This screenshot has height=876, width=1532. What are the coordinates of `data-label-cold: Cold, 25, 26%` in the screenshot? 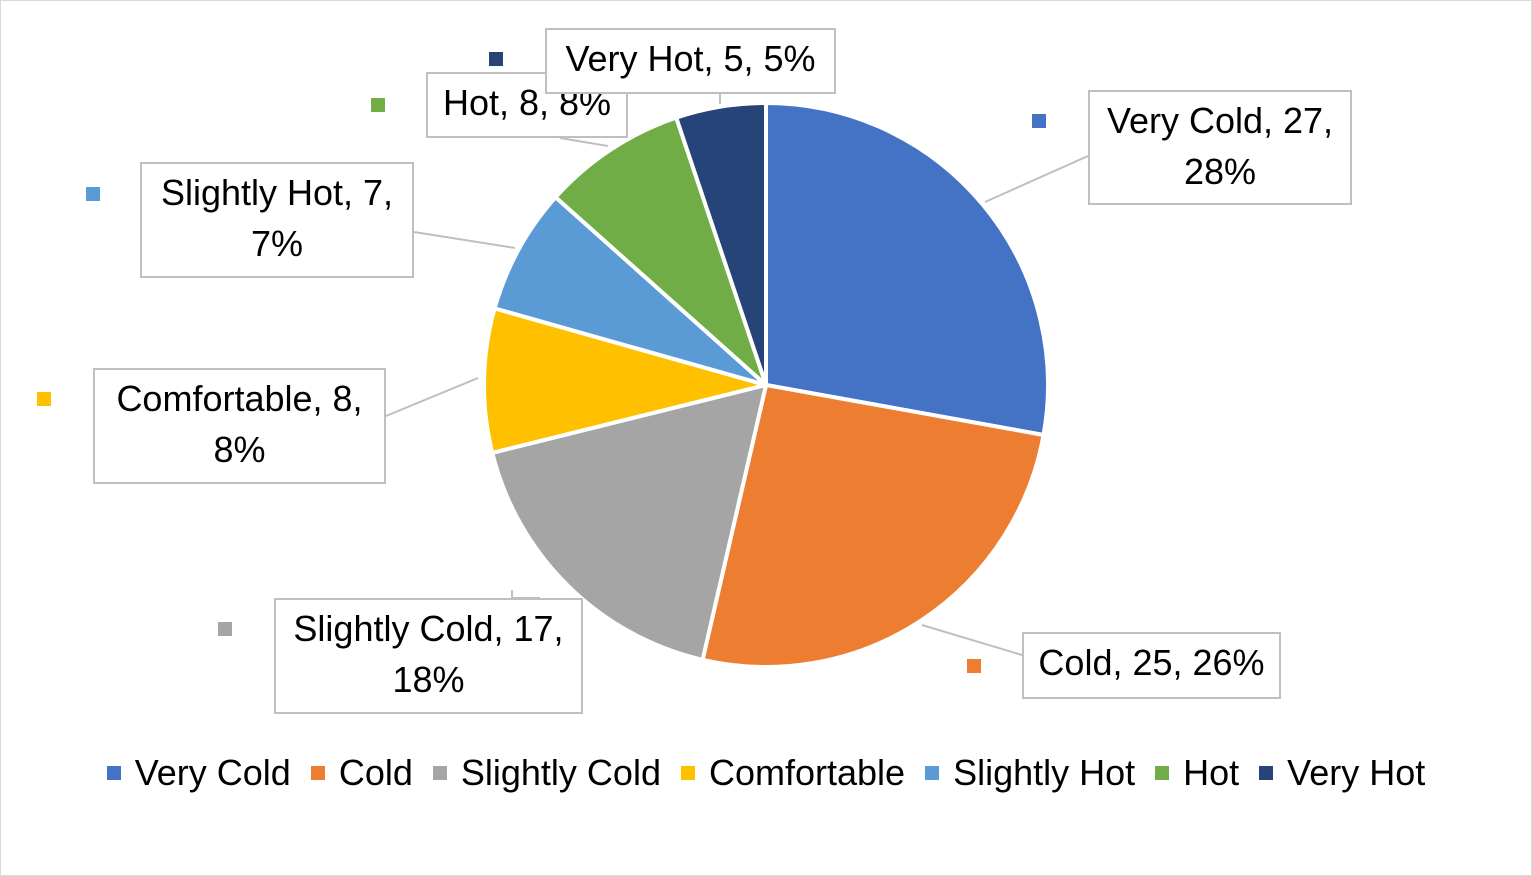 It's located at (1151, 665).